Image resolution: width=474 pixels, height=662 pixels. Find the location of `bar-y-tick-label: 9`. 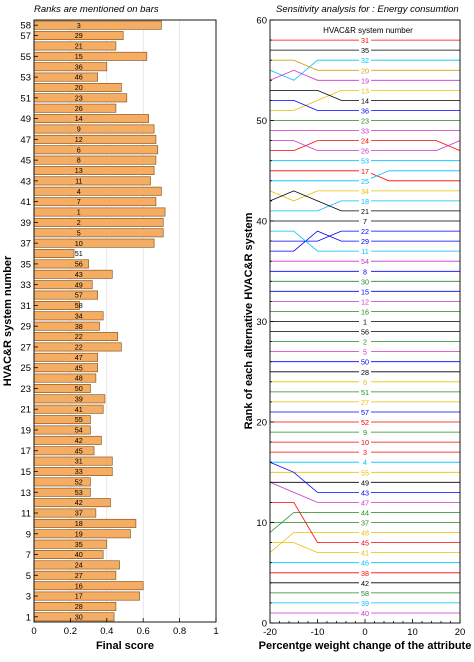

bar-y-tick-label: 9 is located at coordinates (28, 534).